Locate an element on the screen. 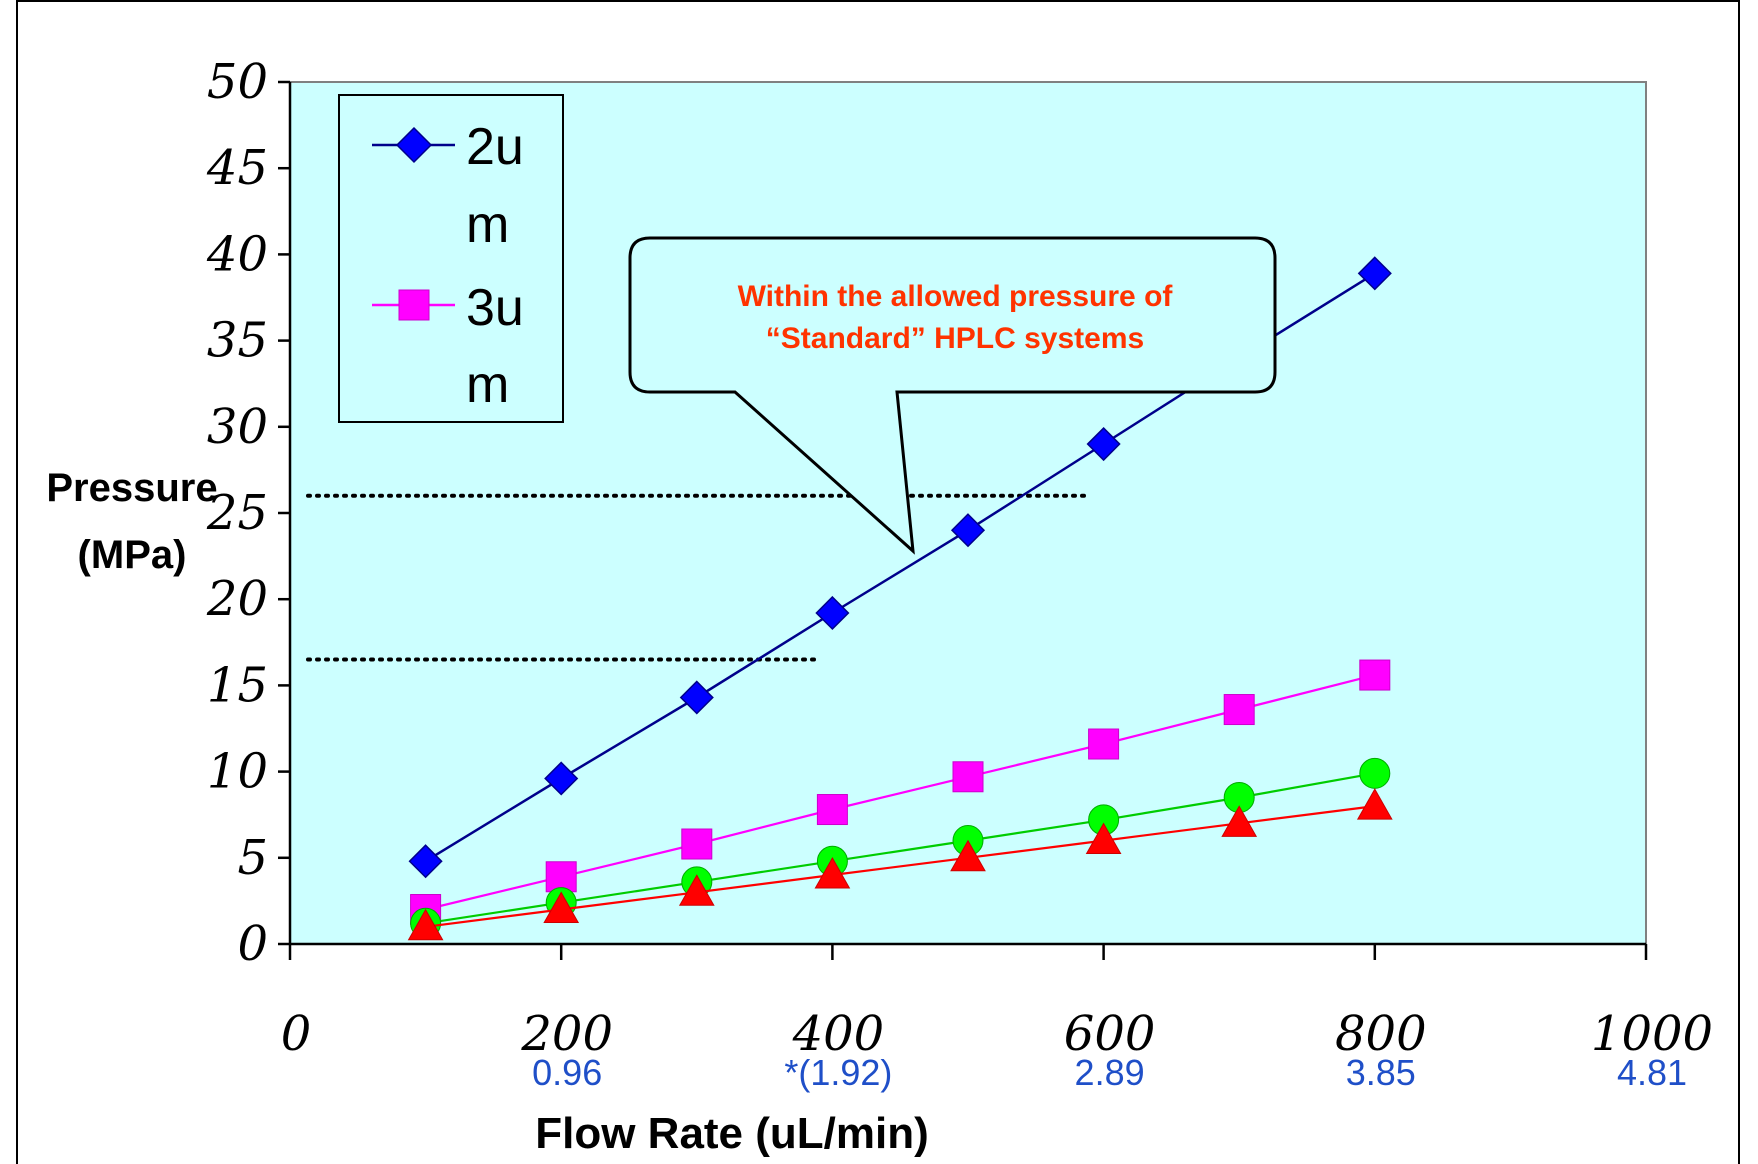  y-tick-label: 0 is located at coordinates (252, 944).